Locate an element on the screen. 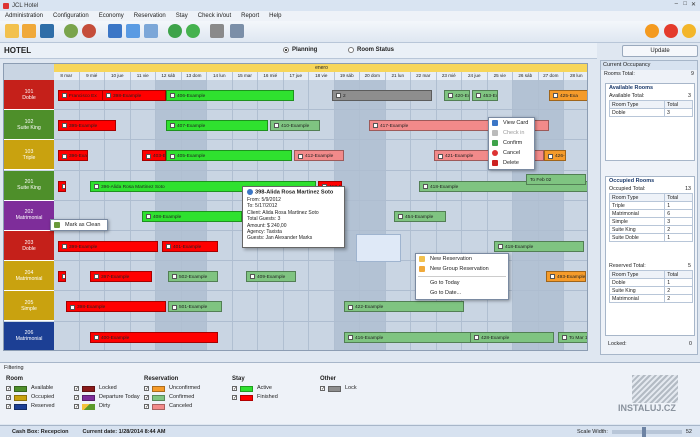  reservation-bar: 501-Example is located at coordinates (195, 307).